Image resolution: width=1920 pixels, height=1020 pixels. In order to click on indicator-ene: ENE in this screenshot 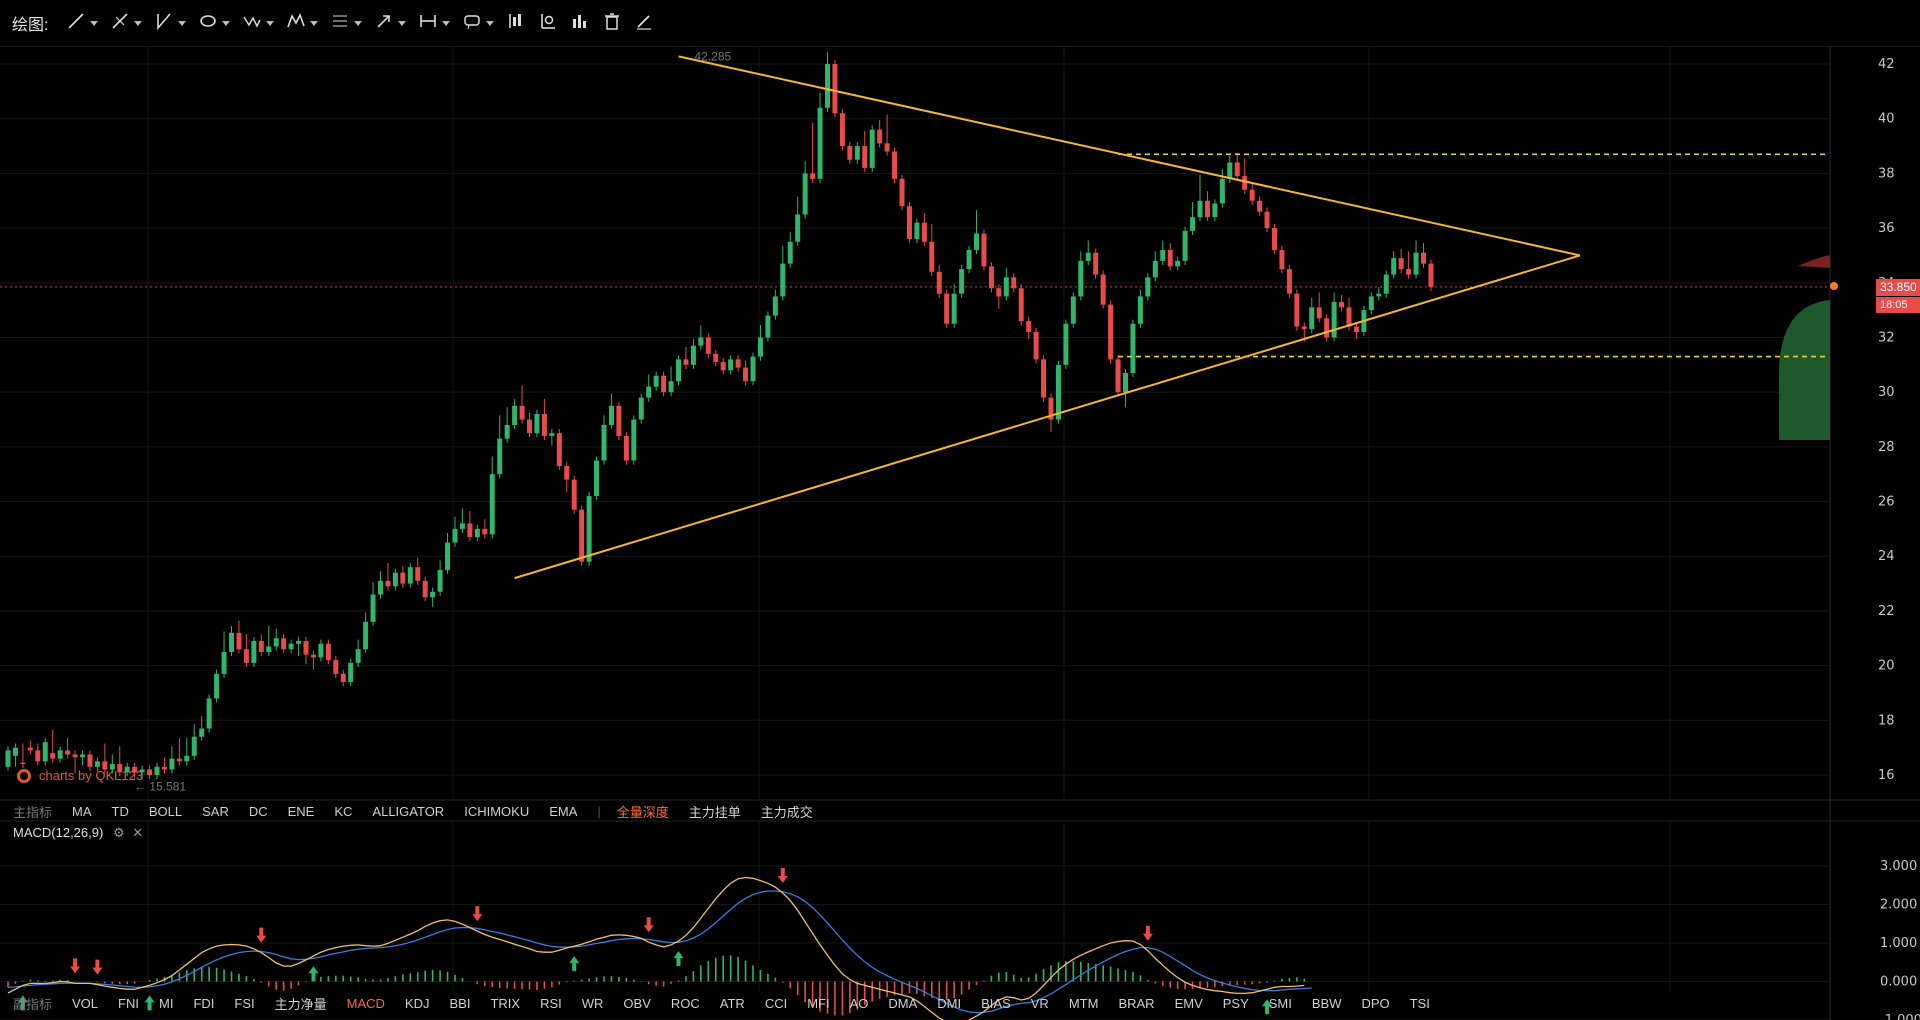, I will do `click(301, 811)`.